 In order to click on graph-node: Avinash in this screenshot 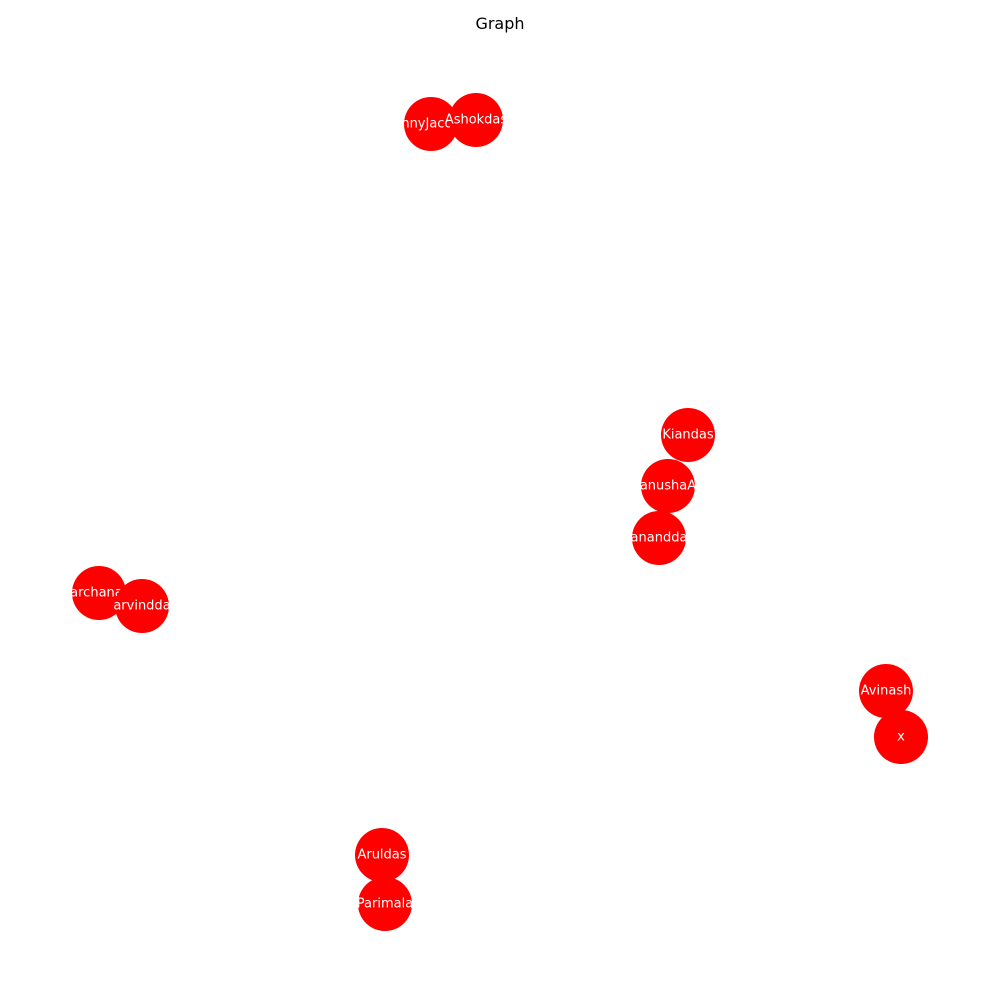, I will do `click(886, 691)`.